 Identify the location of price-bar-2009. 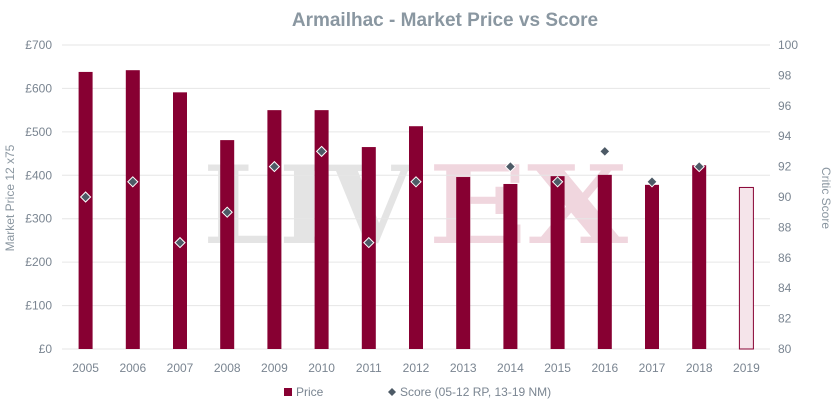
(274, 230).